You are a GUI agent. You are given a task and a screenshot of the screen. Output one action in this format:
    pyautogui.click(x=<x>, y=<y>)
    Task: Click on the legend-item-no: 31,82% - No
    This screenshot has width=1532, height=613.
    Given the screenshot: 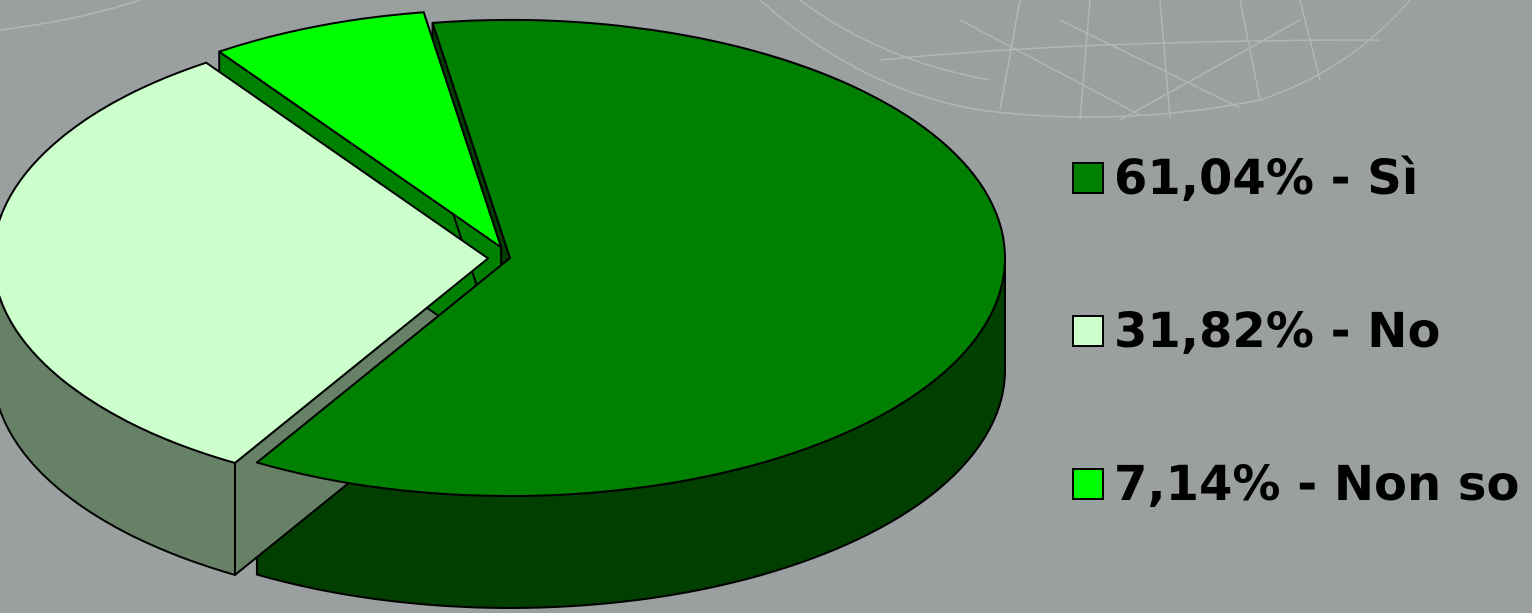 What is the action you would take?
    pyautogui.click(x=1297, y=331)
    